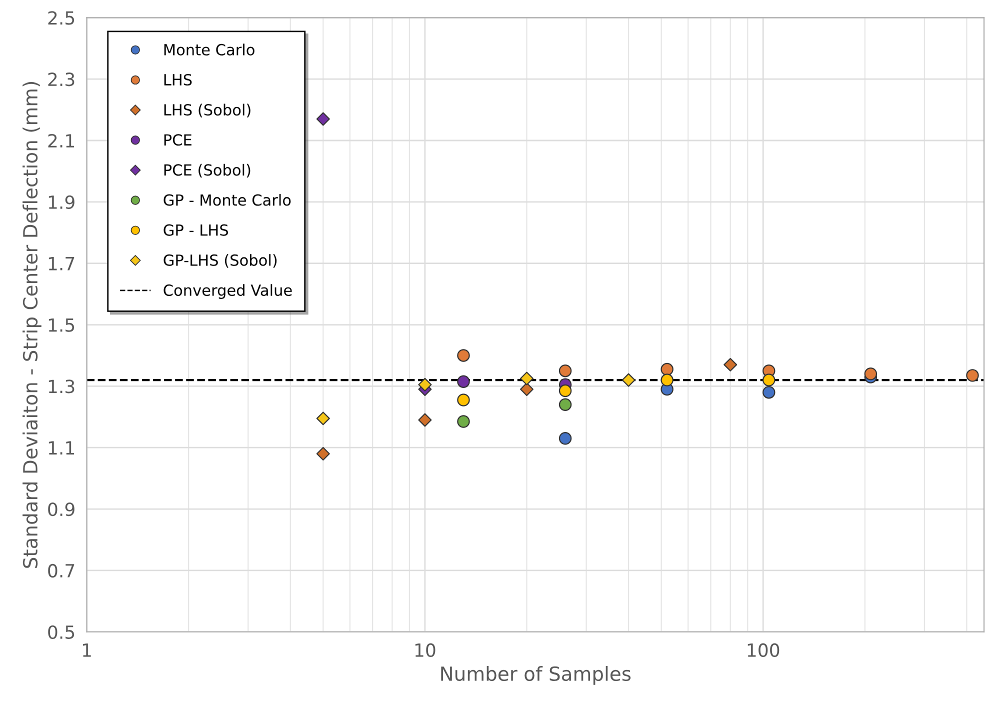  I want to click on x-tick-label: 1, so click(87, 650).